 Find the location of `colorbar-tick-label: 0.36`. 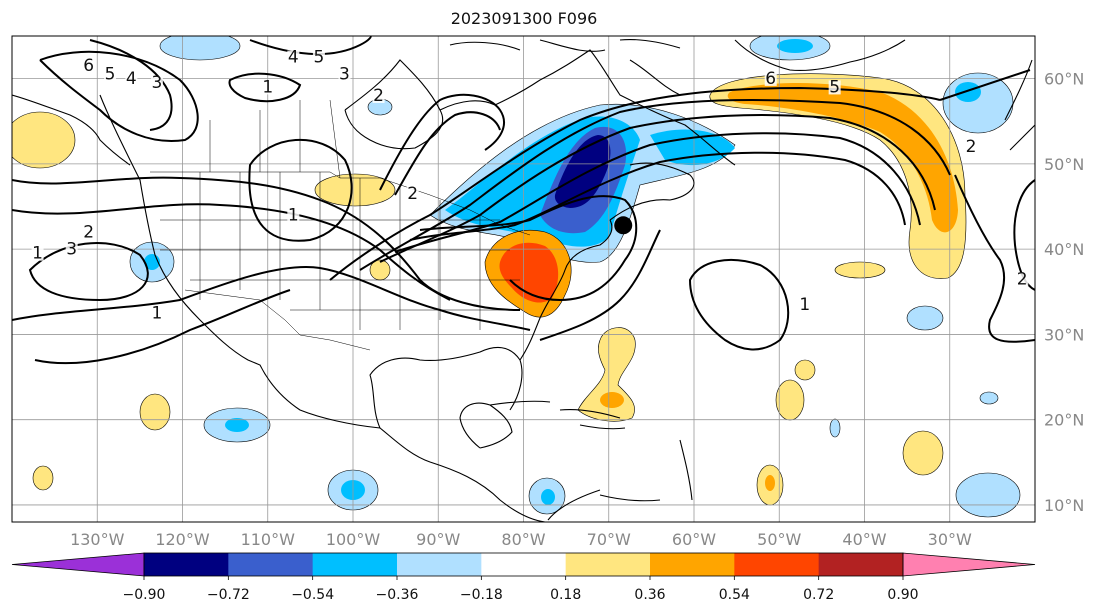

colorbar-tick-label: 0.36 is located at coordinates (649, 595).